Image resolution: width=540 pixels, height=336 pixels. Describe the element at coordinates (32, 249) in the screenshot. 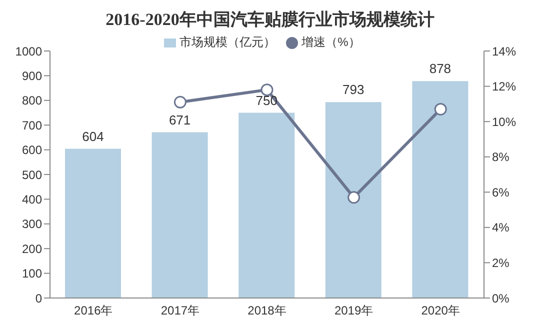

I see `y-tick-label: 200` at that location.